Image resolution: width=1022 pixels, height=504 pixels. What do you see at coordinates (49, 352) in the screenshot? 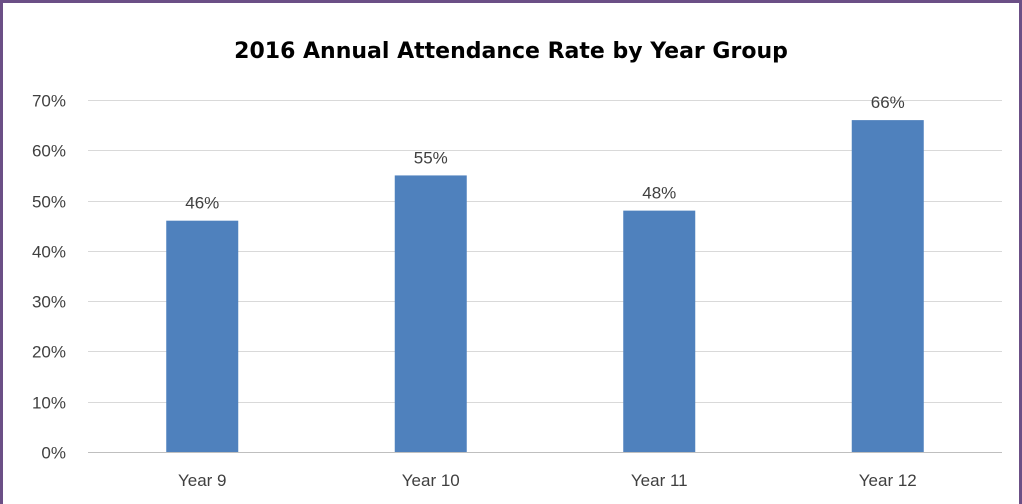
I see `y-tick-label: 20%` at bounding box center [49, 352].